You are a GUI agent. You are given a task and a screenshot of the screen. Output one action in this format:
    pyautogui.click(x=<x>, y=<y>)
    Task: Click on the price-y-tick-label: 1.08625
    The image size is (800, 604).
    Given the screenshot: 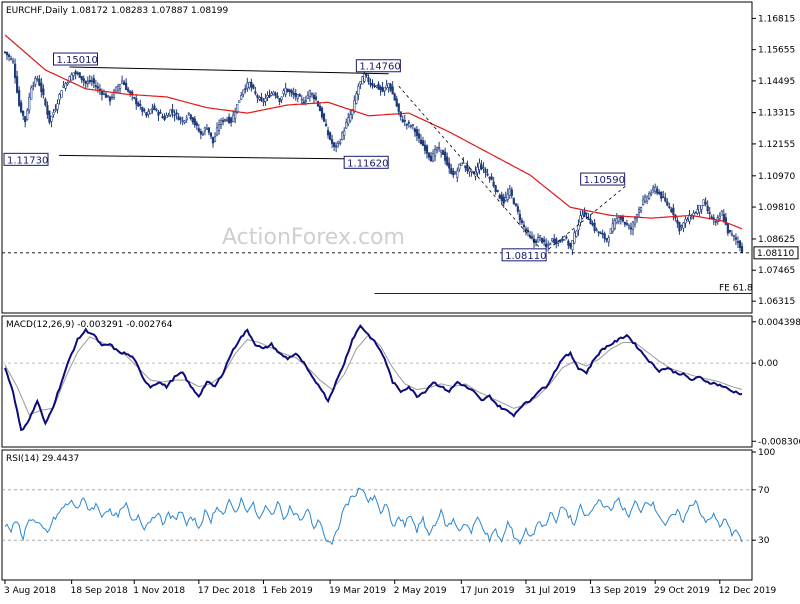 What is the action you would take?
    pyautogui.click(x=776, y=240)
    